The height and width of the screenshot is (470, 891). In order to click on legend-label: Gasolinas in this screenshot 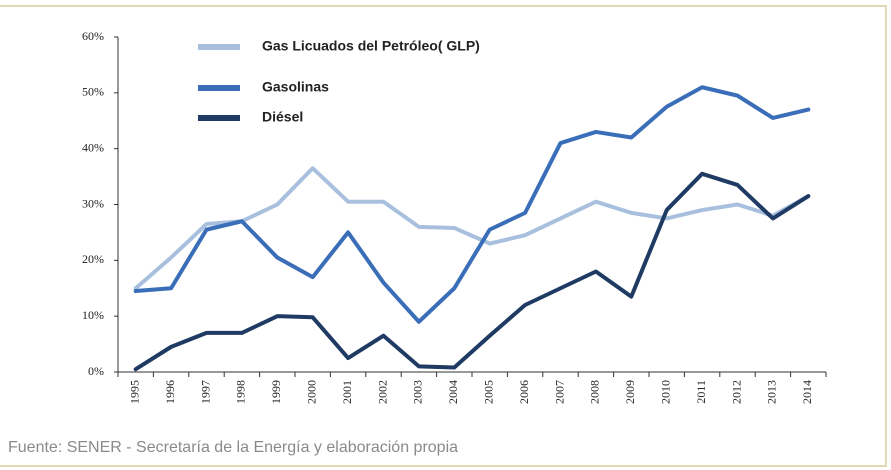, I will do `click(295, 87)`.